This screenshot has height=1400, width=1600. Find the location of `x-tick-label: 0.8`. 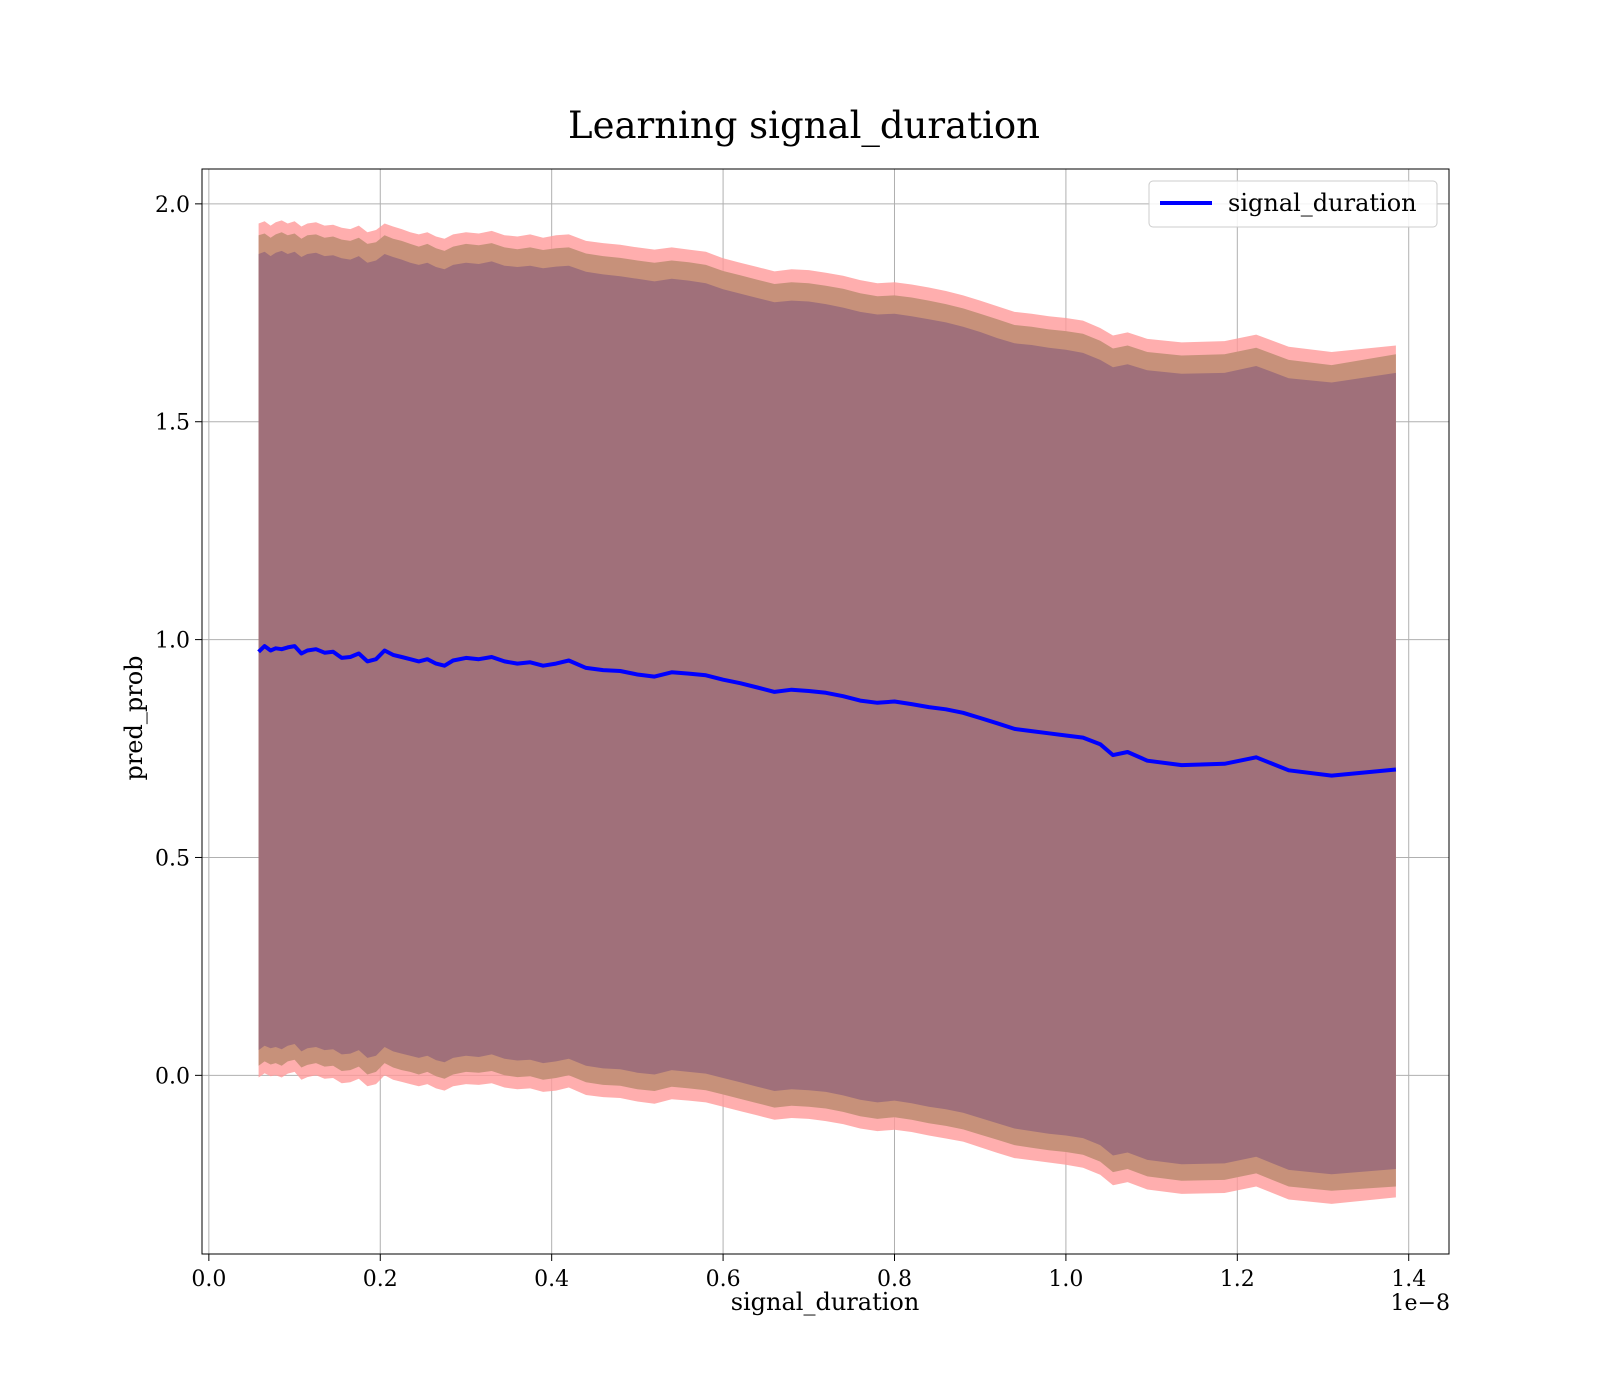

x-tick-label: 0.8 is located at coordinates (894, 1279).